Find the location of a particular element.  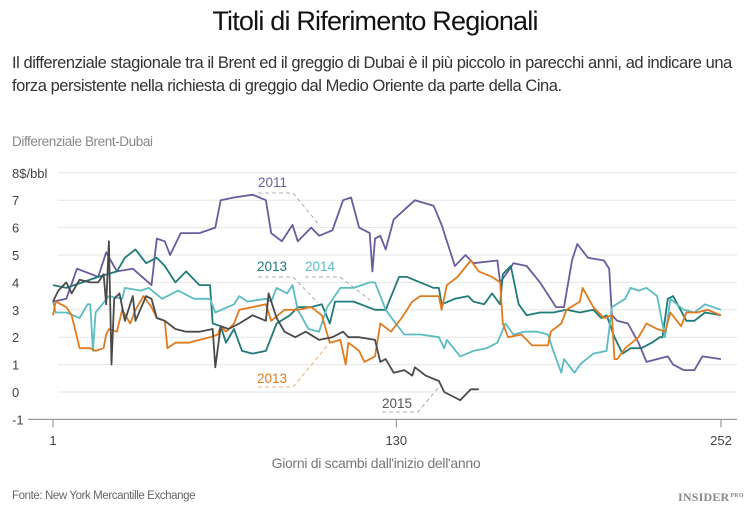

annotation-2011: 2011 is located at coordinates (289, 201).